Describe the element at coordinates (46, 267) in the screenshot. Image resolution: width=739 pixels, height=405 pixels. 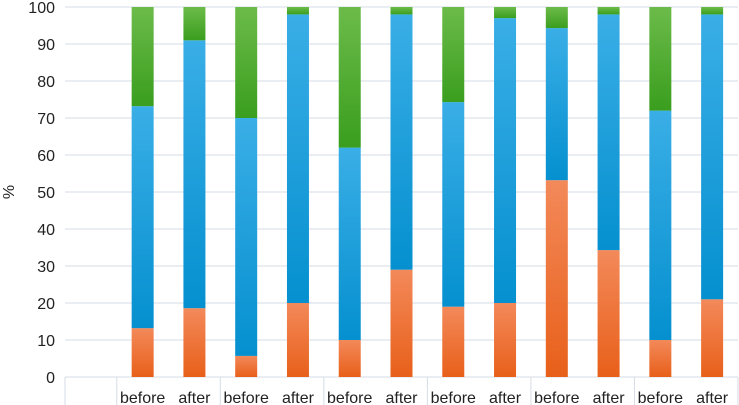
I see `y-tick-label: 30` at that location.